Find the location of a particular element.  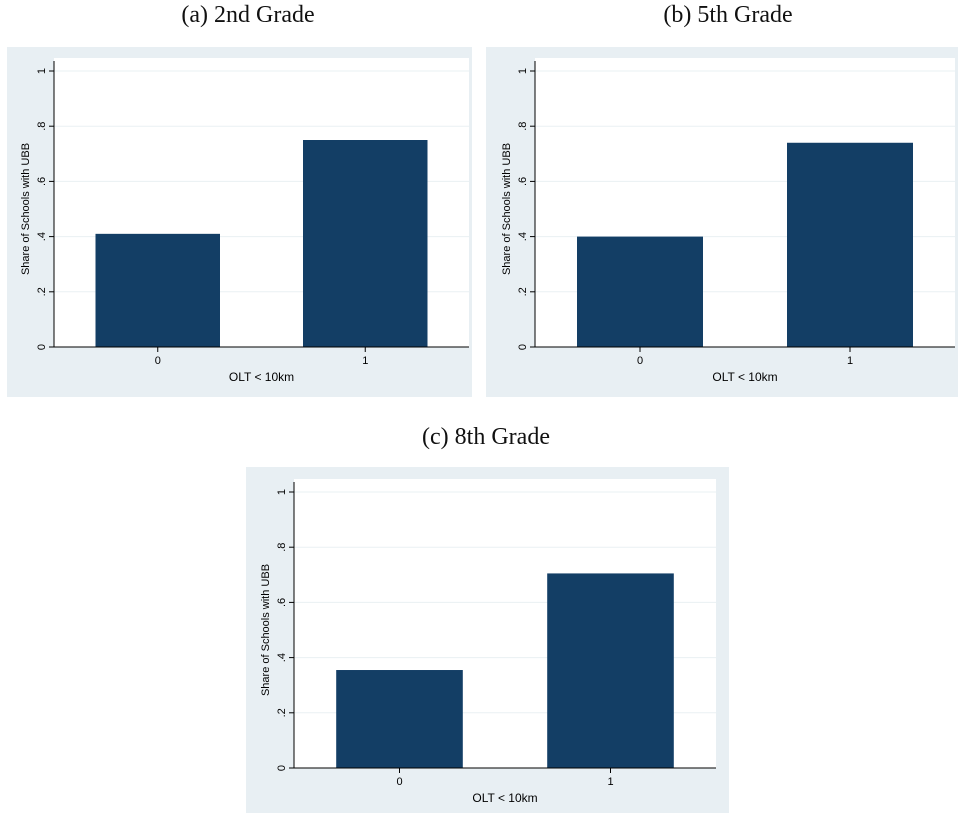

panel-a-title: (a) 2nd Grade is located at coordinates (248, 15).